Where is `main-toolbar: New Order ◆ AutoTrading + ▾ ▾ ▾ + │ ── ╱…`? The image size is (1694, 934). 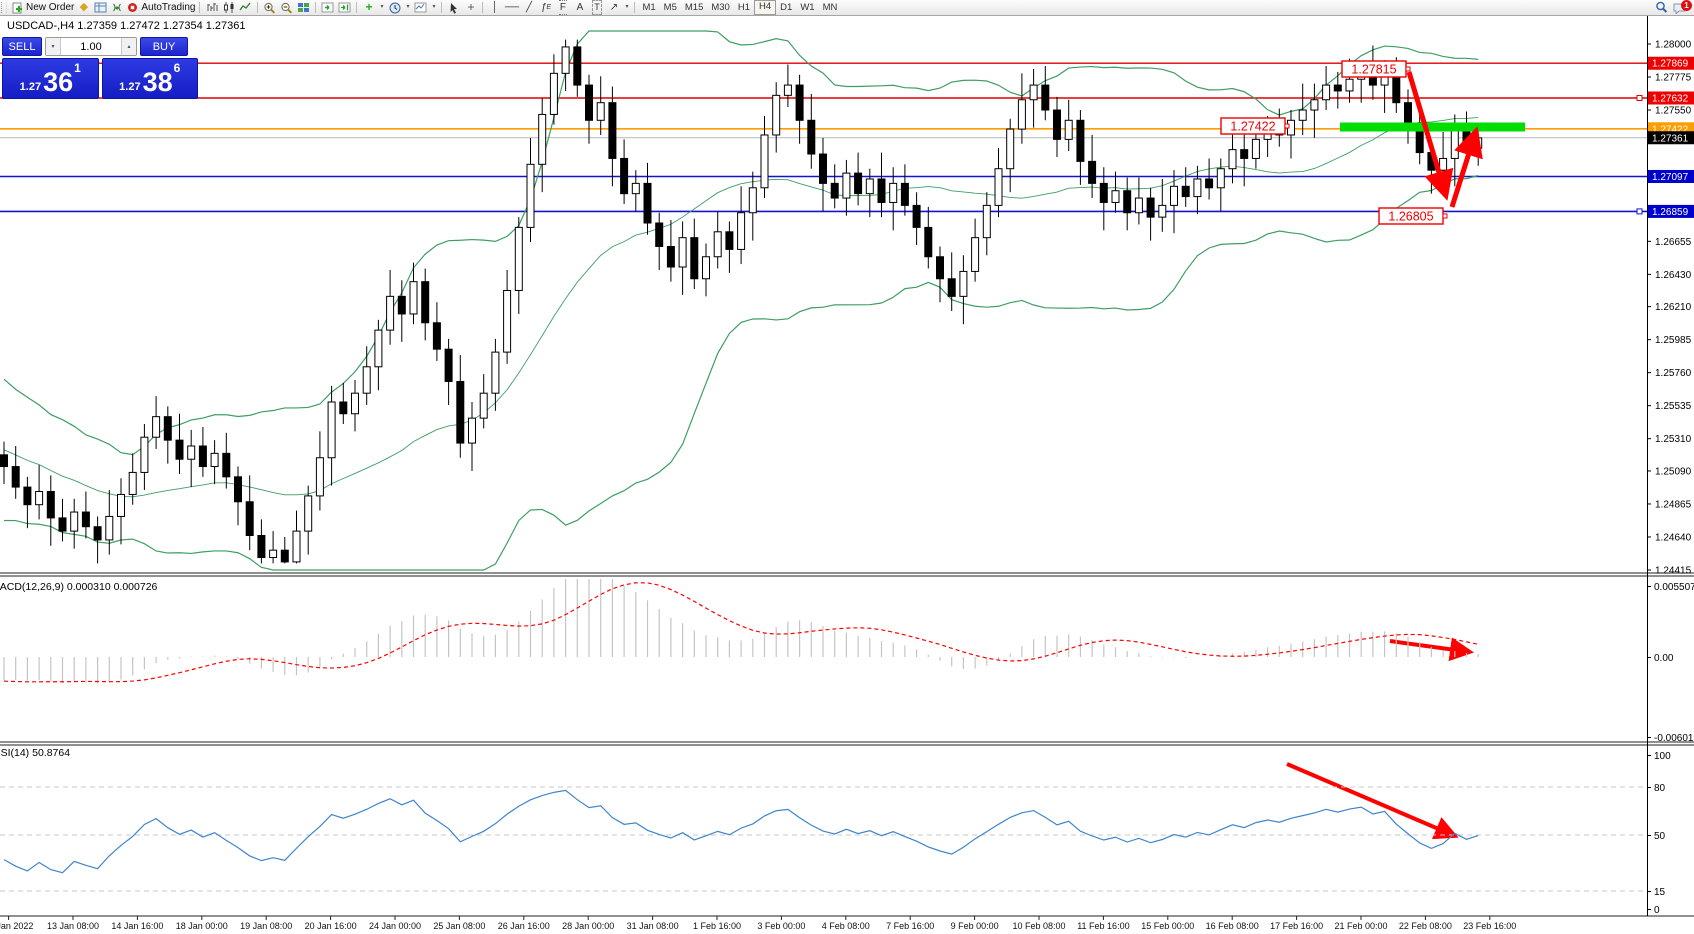 main-toolbar: New Order ◆ AutoTrading + ▾ ▾ ▾ + │ ── ╱… is located at coordinates (847, 8).